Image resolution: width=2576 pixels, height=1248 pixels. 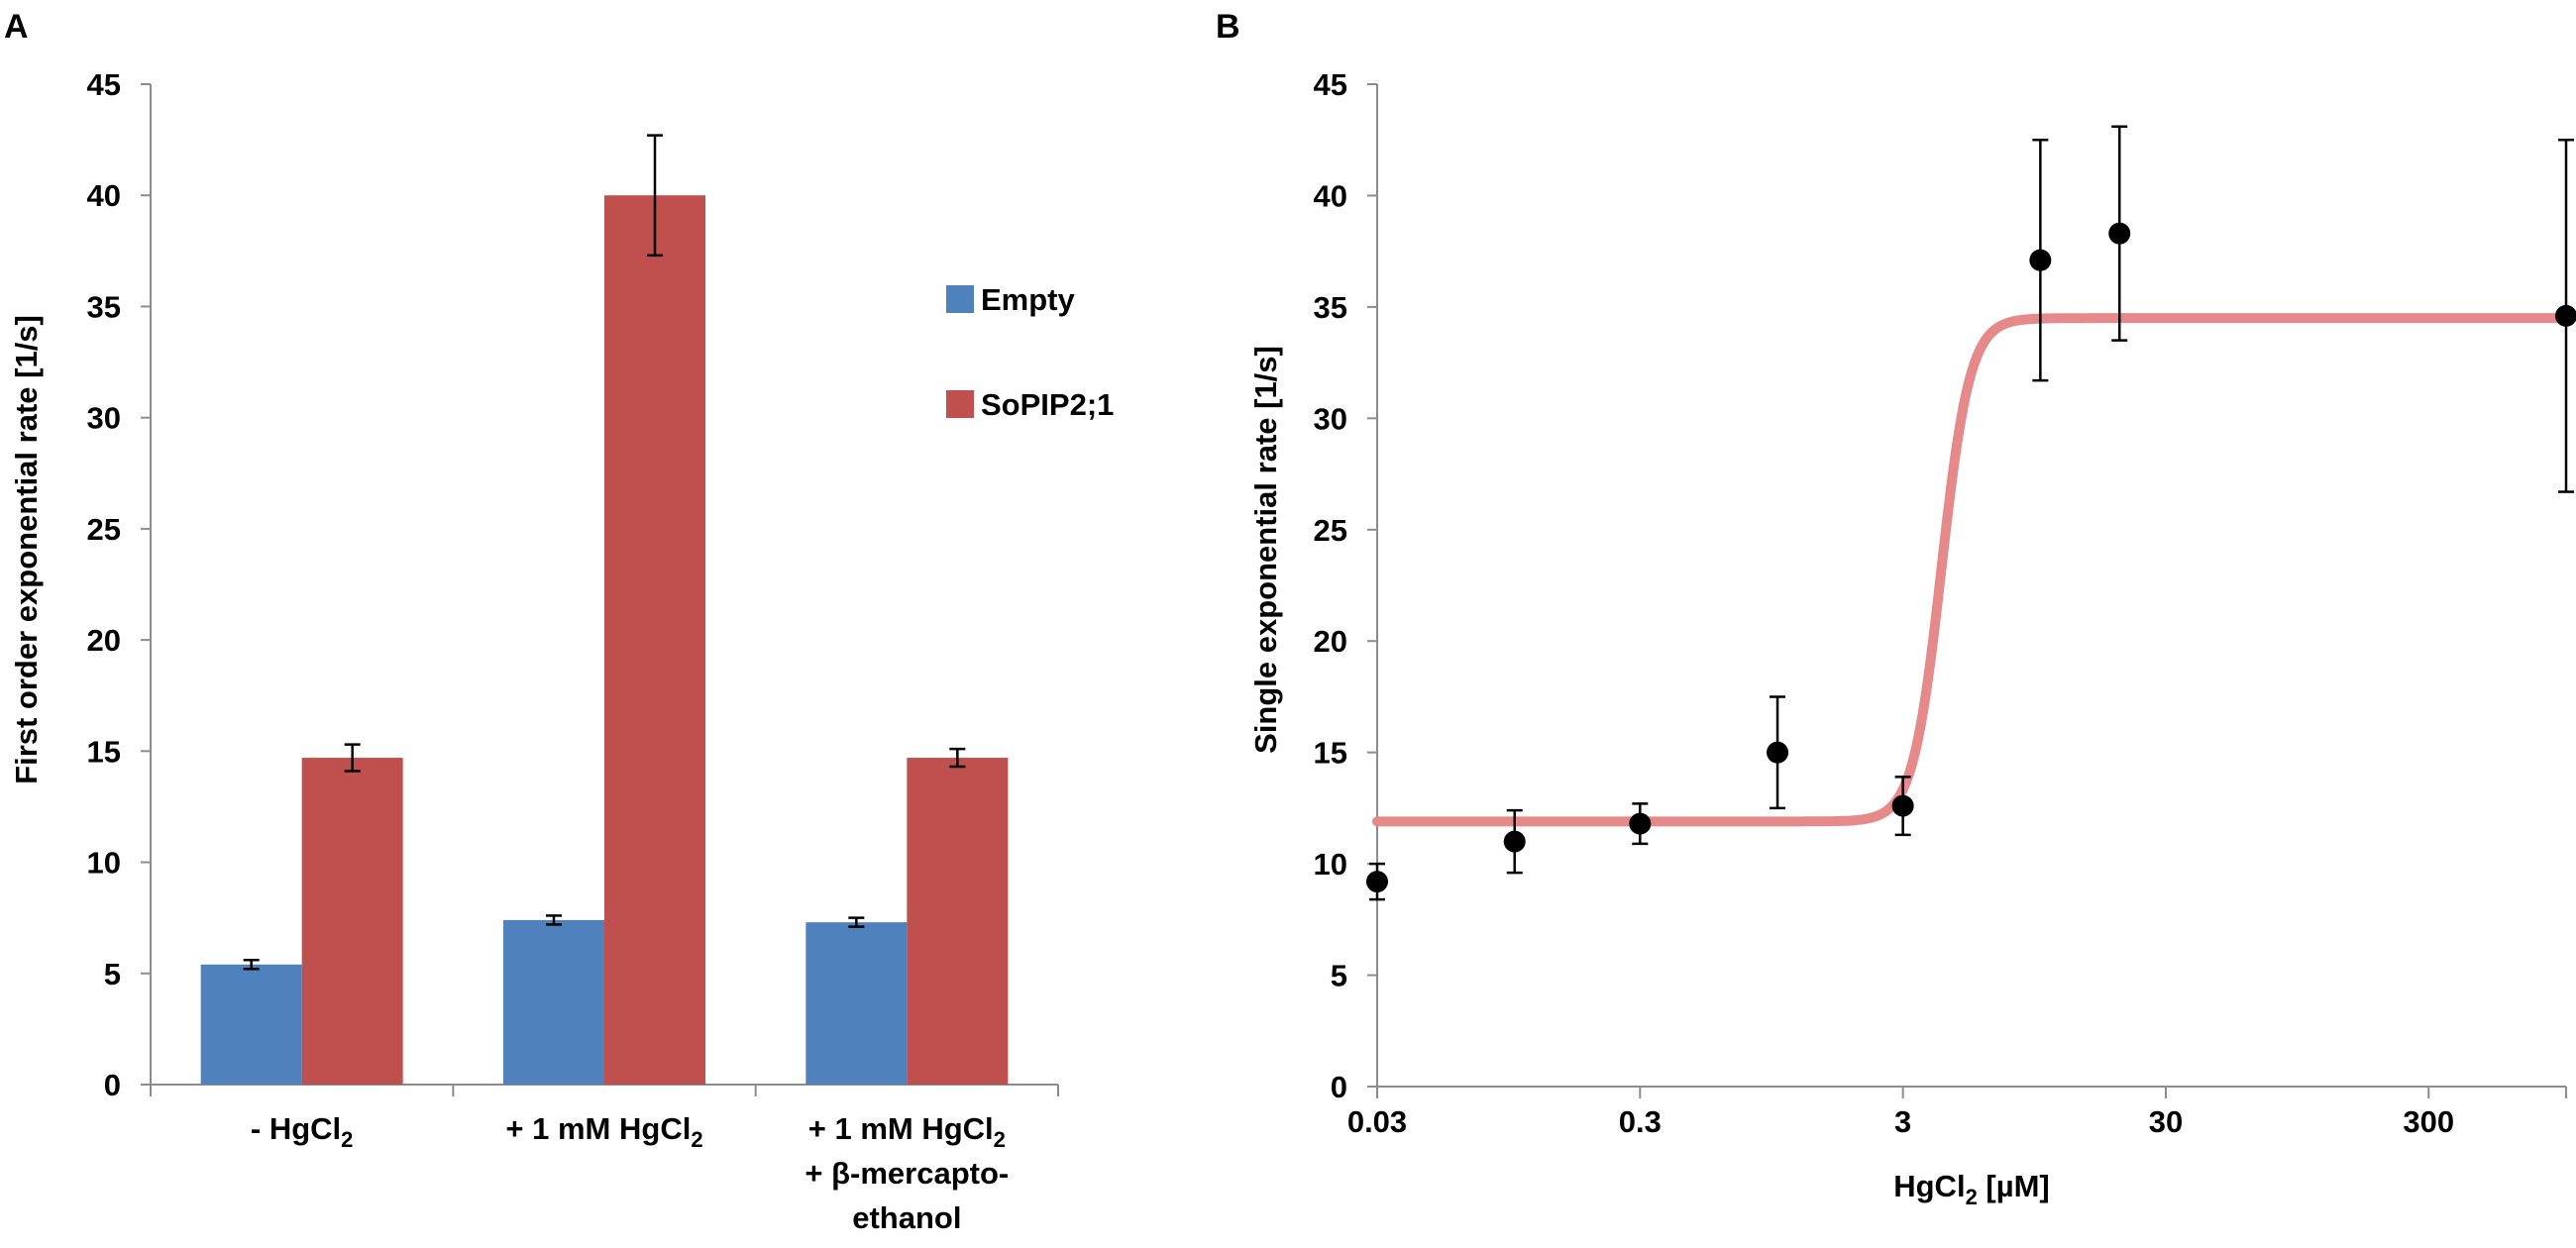 What do you see at coordinates (1377, 1121) in the screenshot?
I see `x-tick-label: 0.03` at bounding box center [1377, 1121].